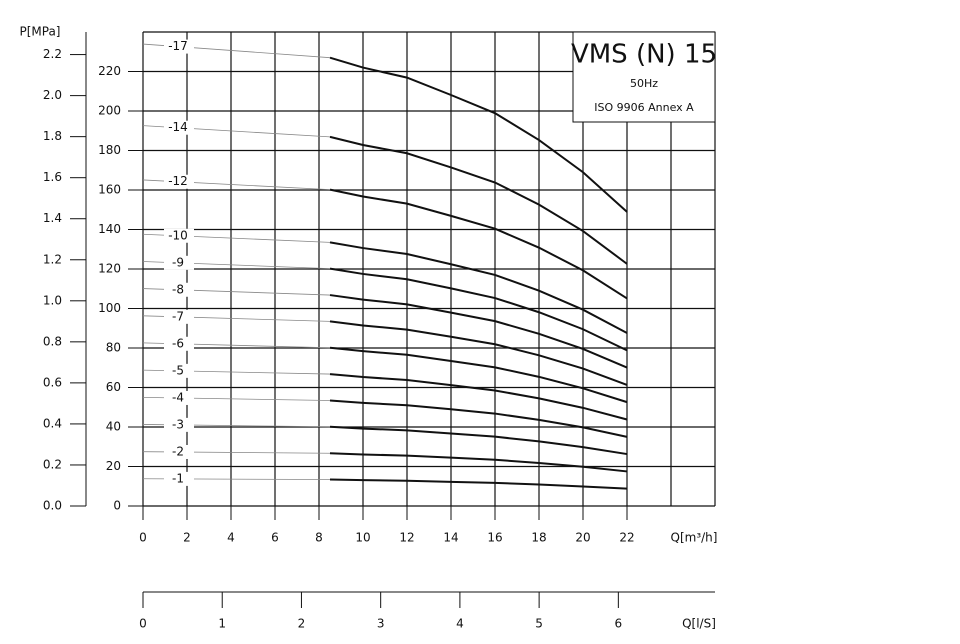 The height and width of the screenshot is (644, 960). Describe the element at coordinates (539, 624) in the screenshot. I see `x2-tick-label: 5` at that location.